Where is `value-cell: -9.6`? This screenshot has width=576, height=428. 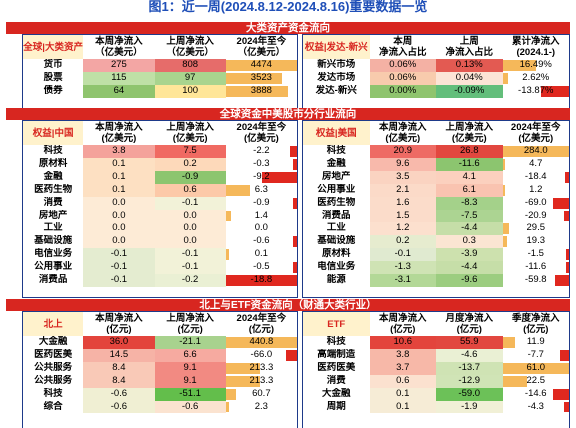
value-cell: -9.6 is located at coordinates (469, 280).